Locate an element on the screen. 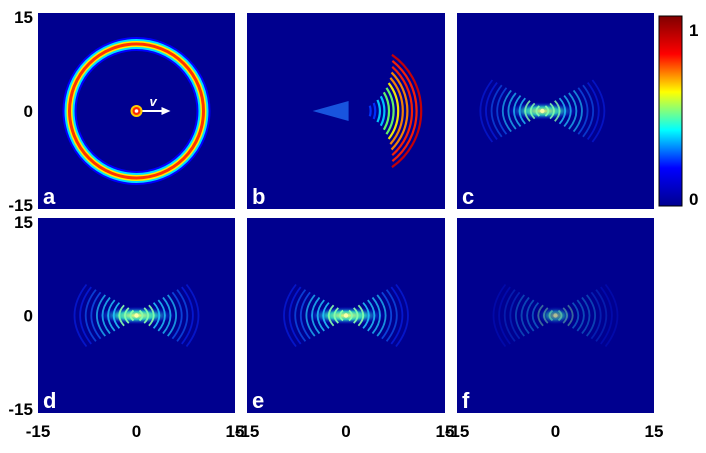 Image resolution: width=706 pixels, height=453 pixels. source-center is located at coordinates (136, 111).